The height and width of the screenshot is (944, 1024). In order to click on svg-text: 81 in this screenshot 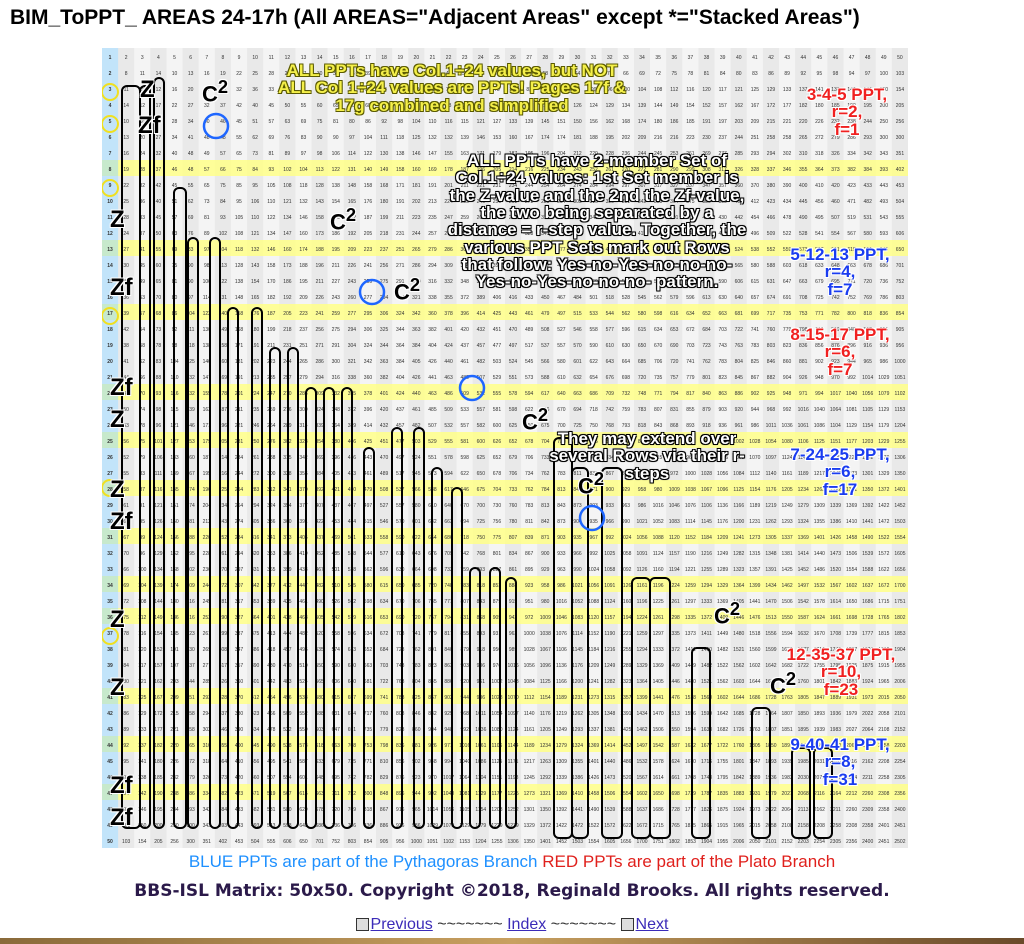, I will do `click(126, 650)`.